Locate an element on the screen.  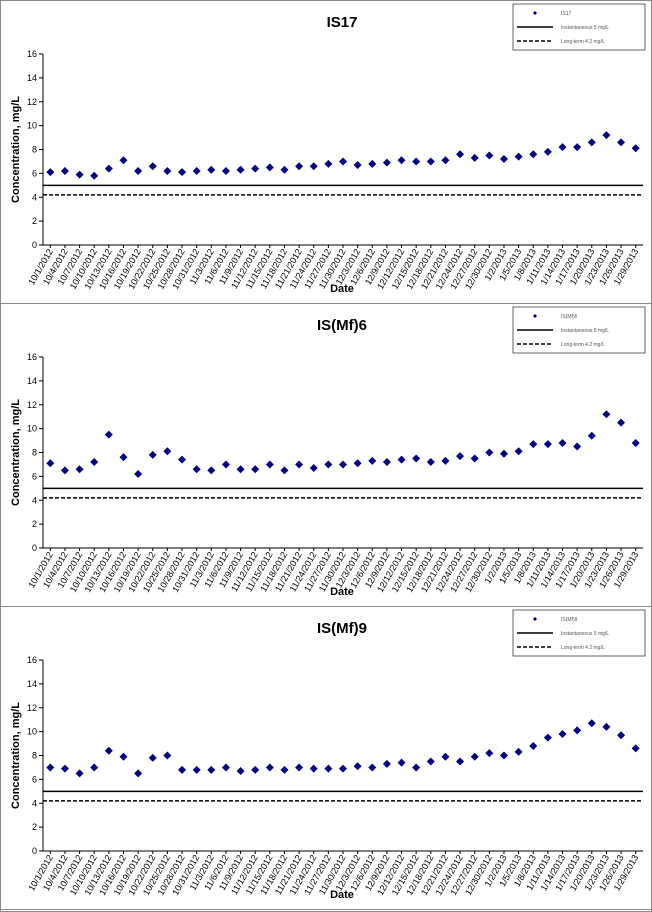
y-tick-label: 12 is located at coordinates (32, 405).